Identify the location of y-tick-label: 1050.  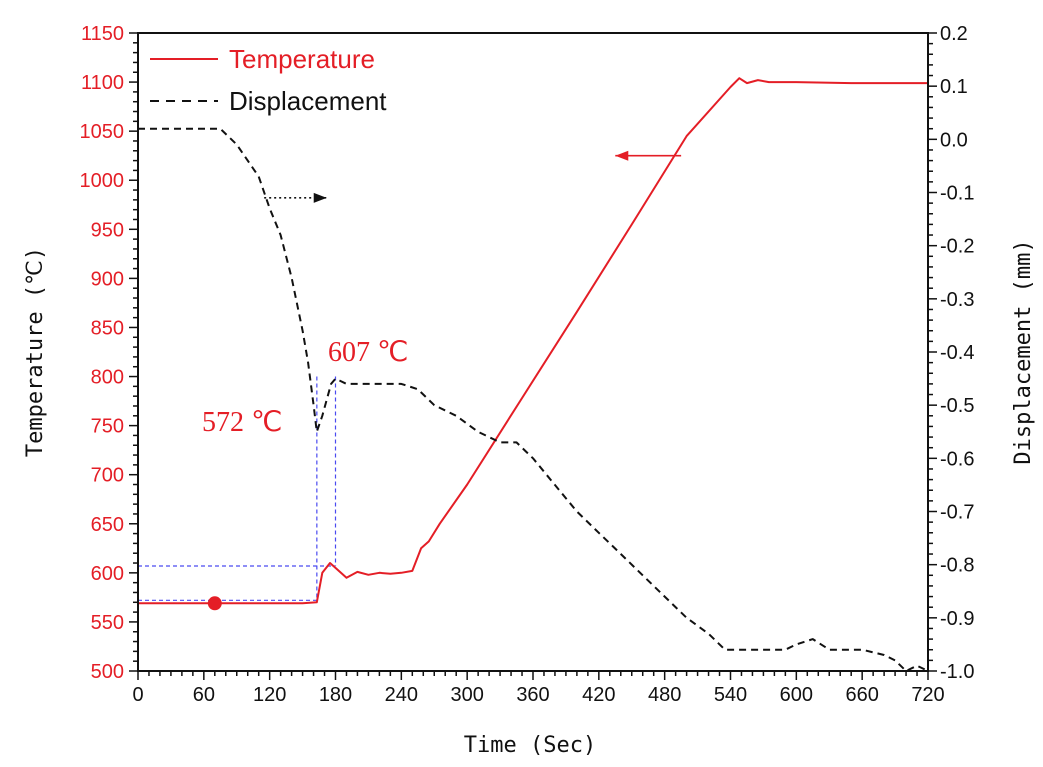
(102, 132).